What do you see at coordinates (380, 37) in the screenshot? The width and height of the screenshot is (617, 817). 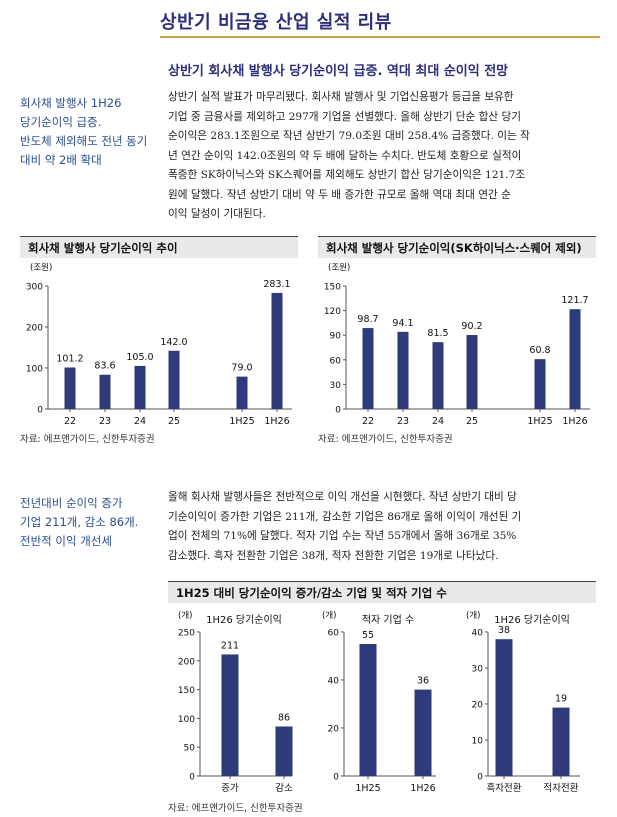 I see `title-rule` at bounding box center [380, 37].